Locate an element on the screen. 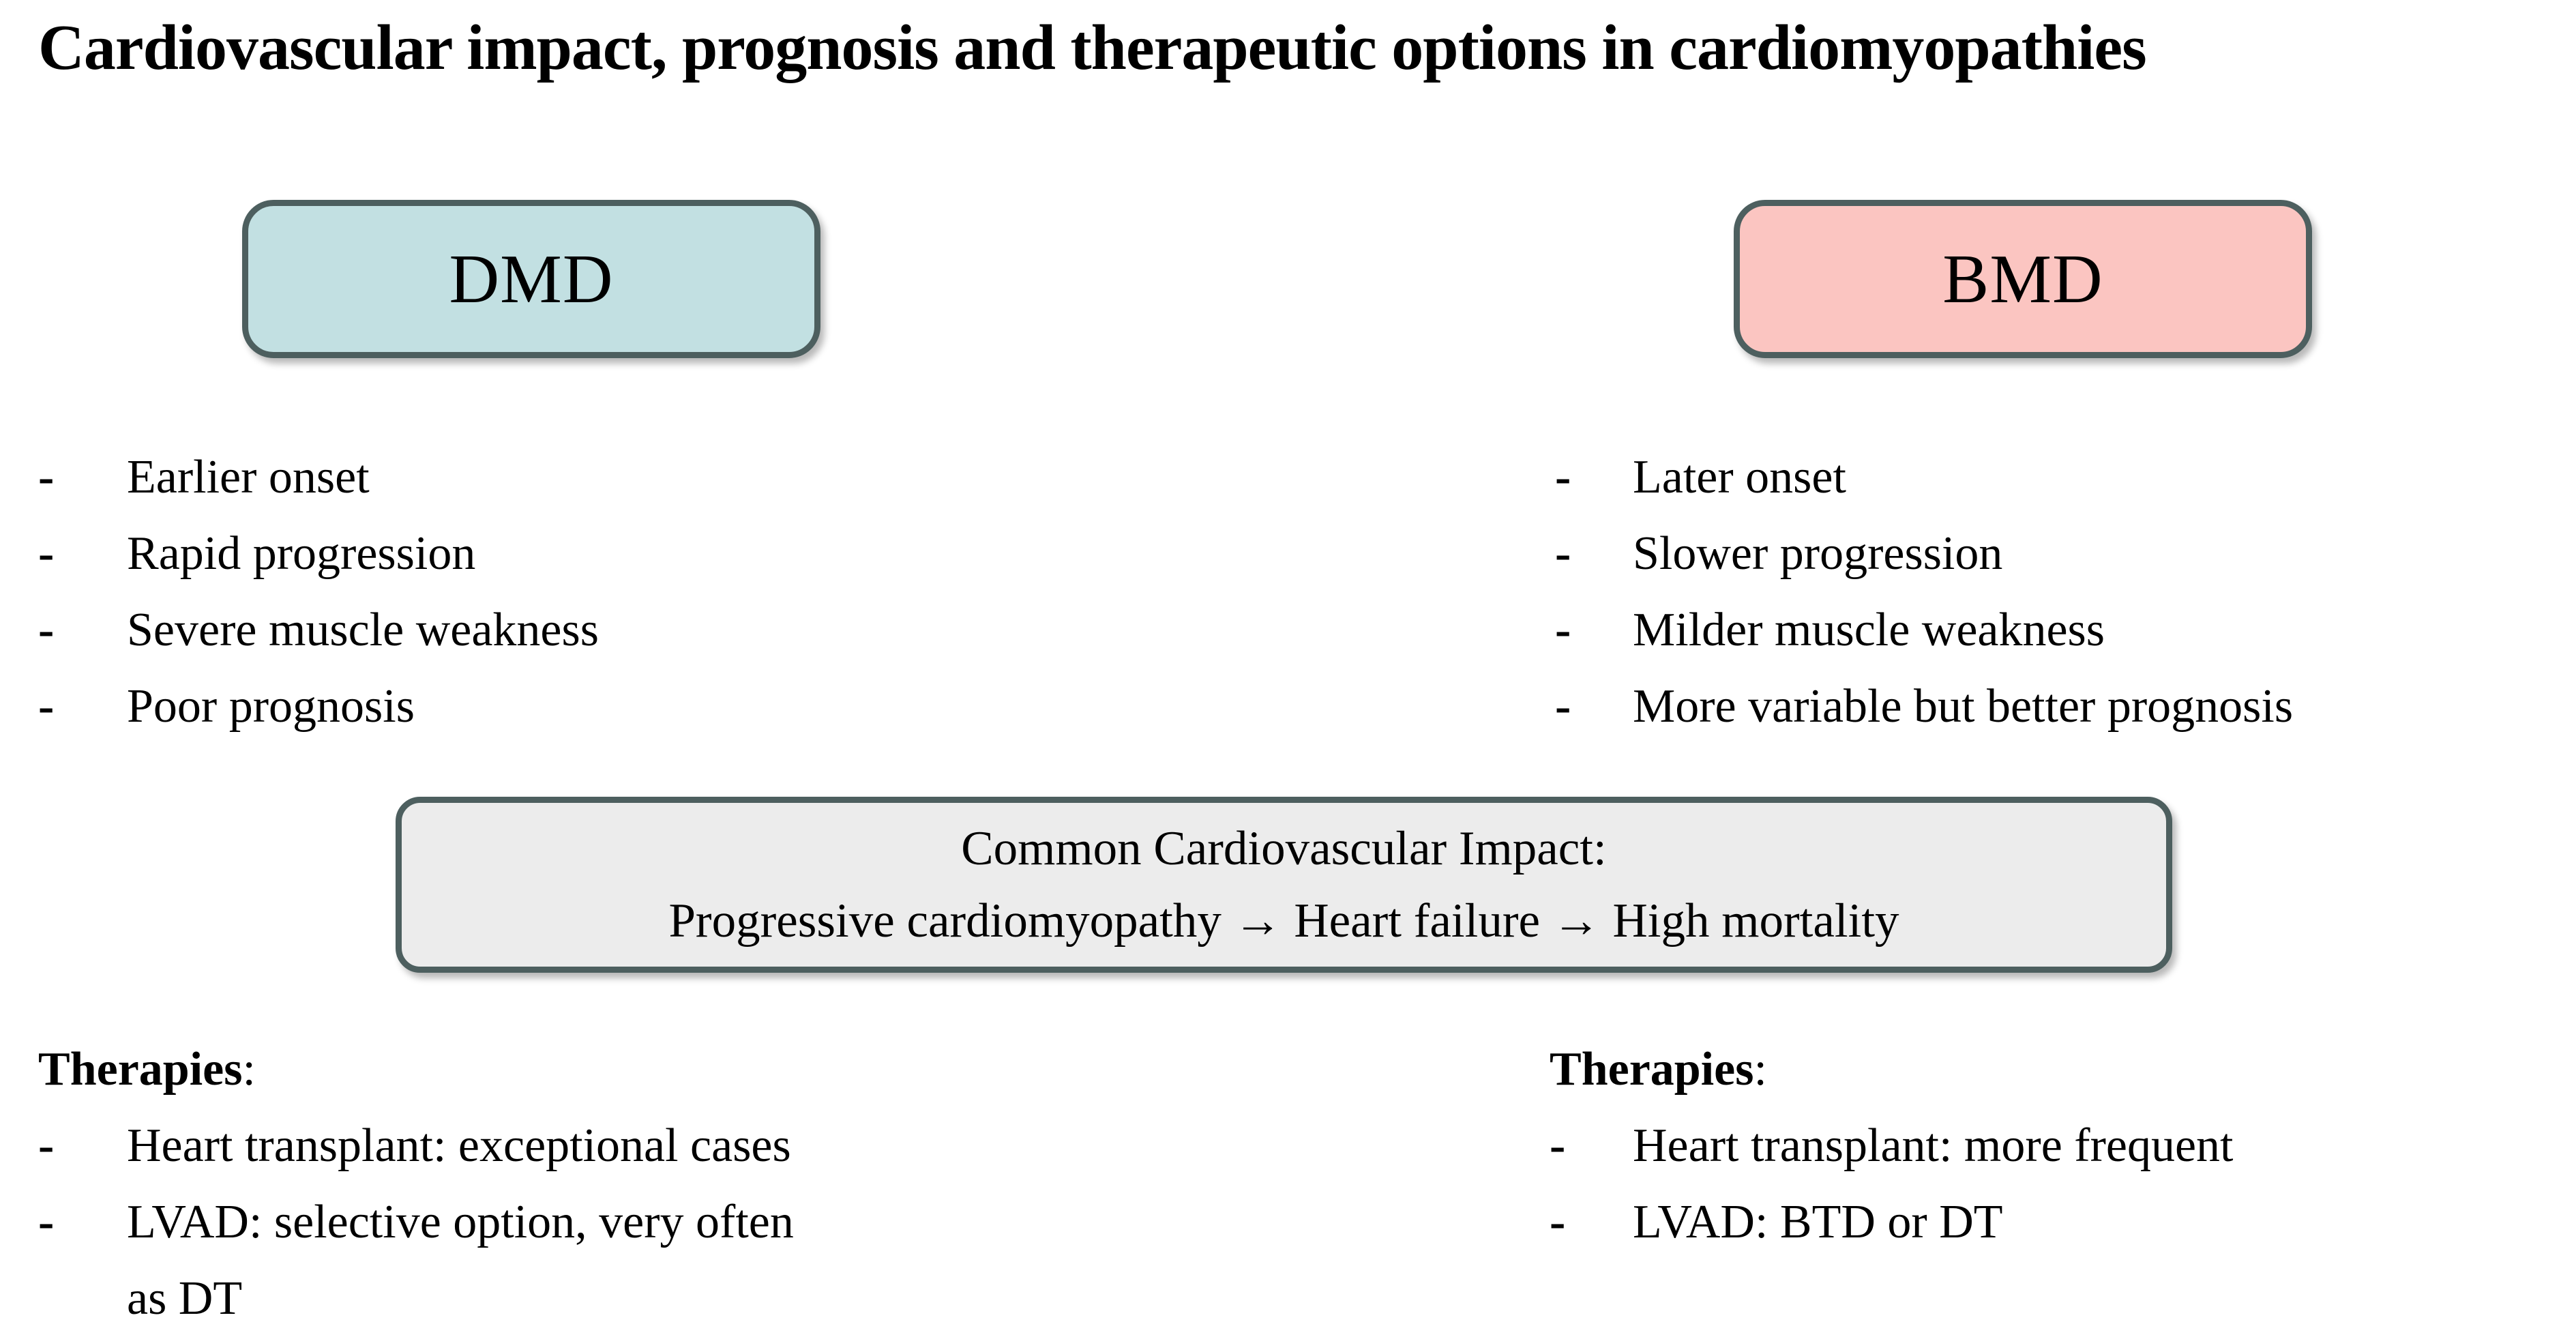  dmd-feature: Poor prognosis is located at coordinates (271, 706).